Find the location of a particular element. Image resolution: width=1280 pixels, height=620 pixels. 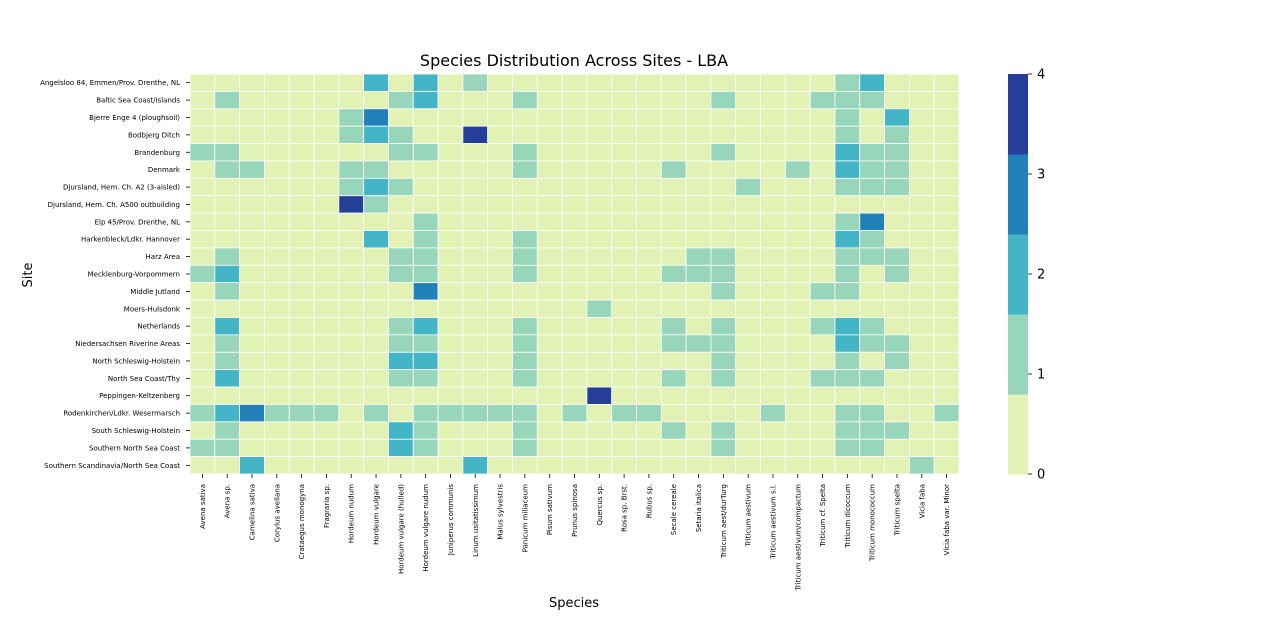

x-tick-label: Triticum aest/durTurg is located at coordinates (724, 521).